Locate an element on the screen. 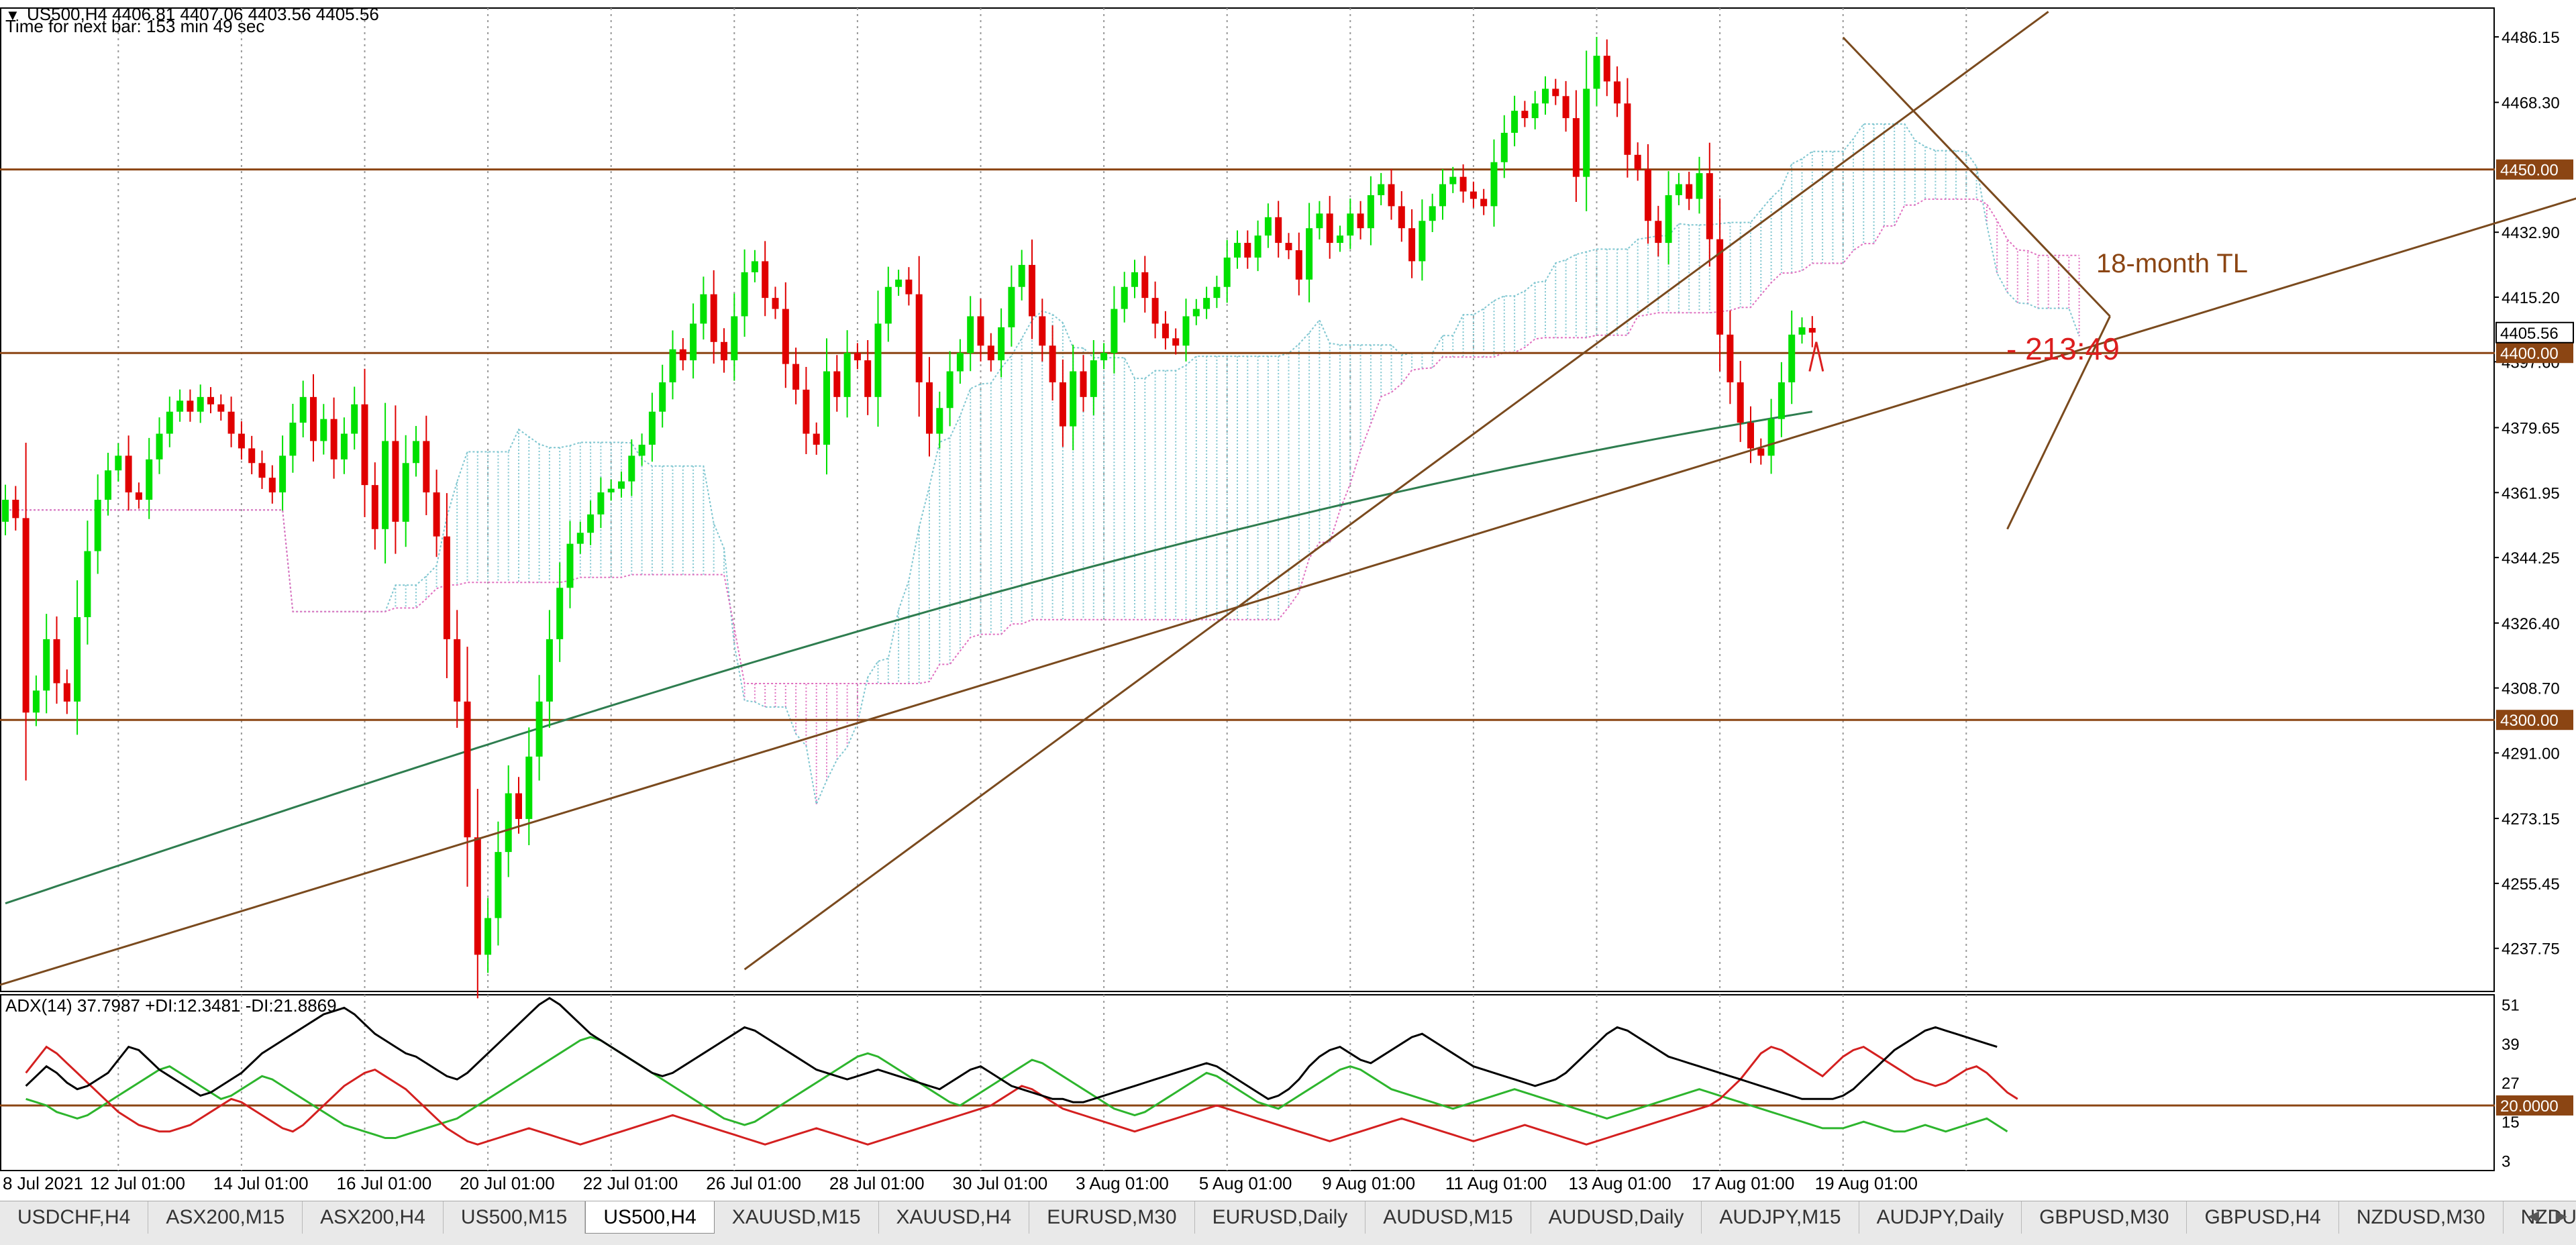 Image resolution: width=2576 pixels, height=1245 pixels. price-tick-label: 4326.40 is located at coordinates (2531, 624).